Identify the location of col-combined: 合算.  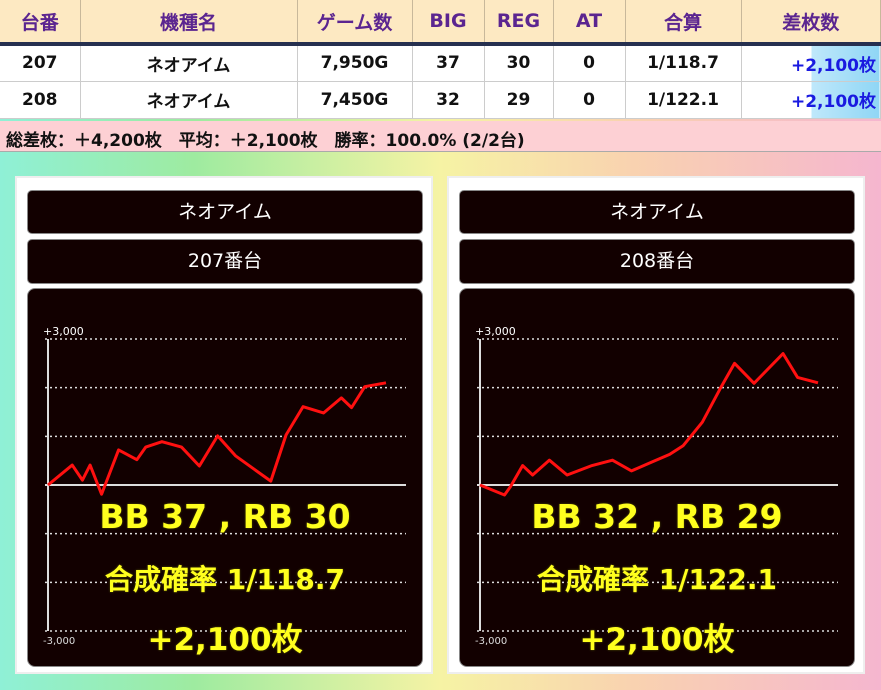
(683, 23).